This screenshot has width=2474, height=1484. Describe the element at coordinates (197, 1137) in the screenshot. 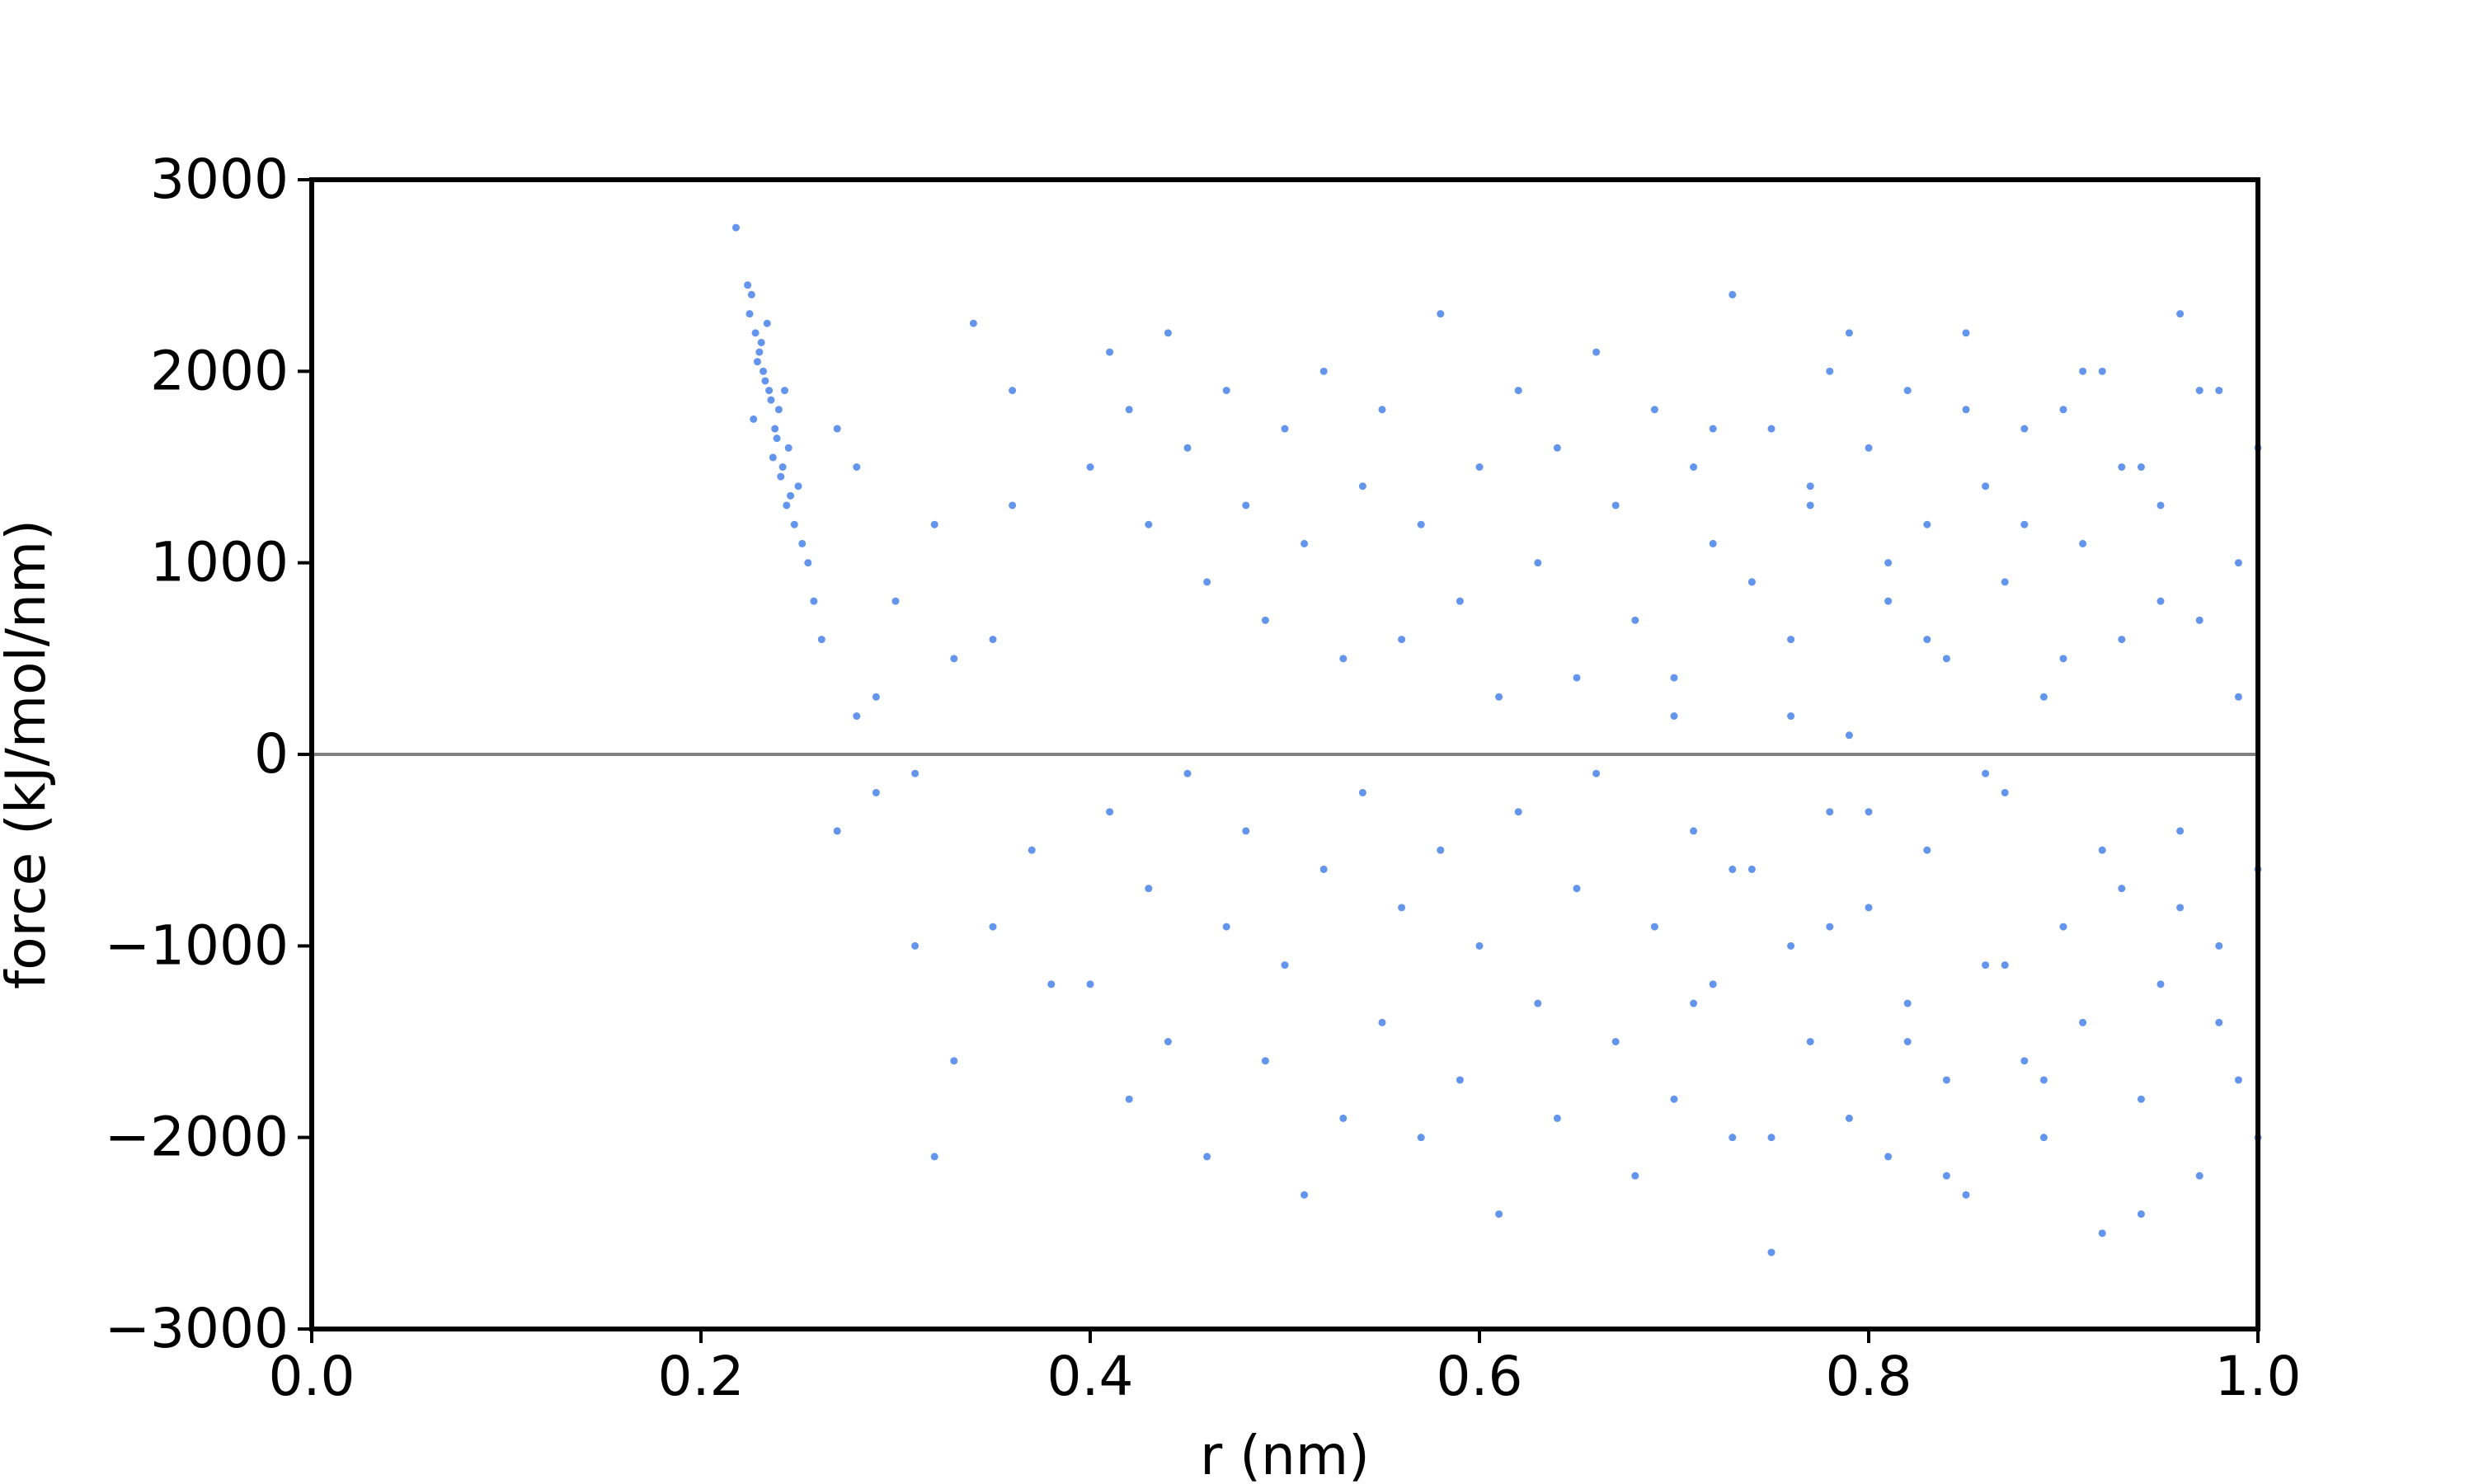

I see `y-tick-label: −2000` at that location.